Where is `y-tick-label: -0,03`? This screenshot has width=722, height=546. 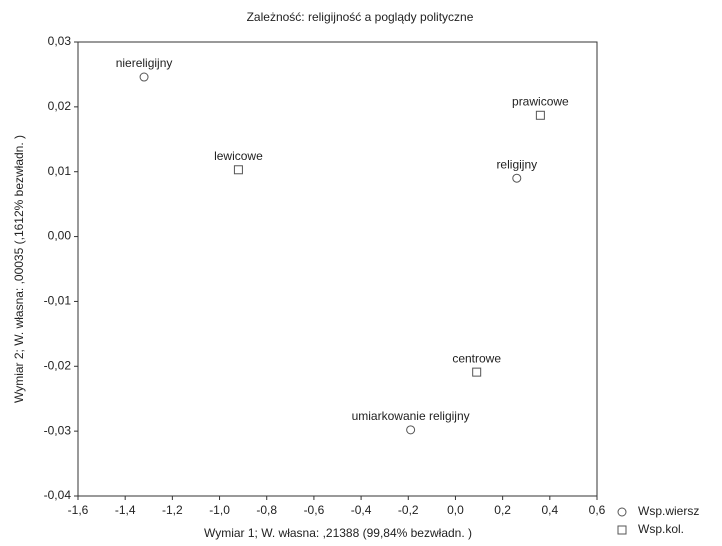 y-tick-label: -0,03 is located at coordinates (58, 430).